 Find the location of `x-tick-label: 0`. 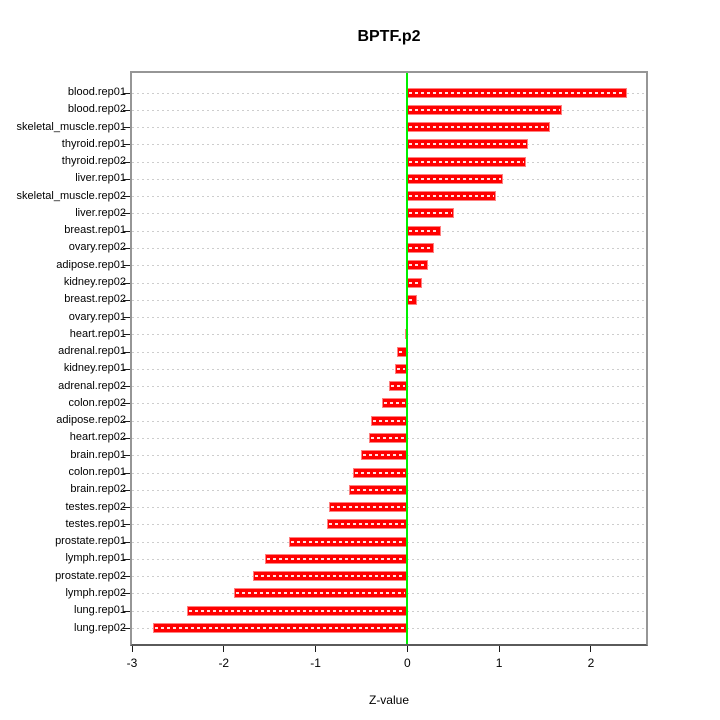

x-tick-label: 0 is located at coordinates (407, 663).